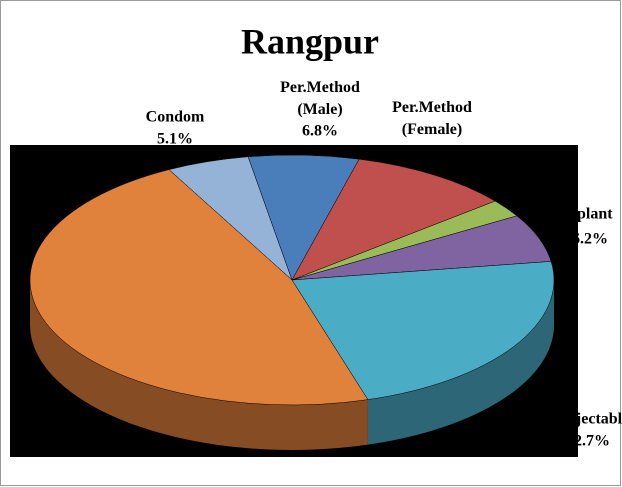 The width and height of the screenshot is (622, 487). What do you see at coordinates (175, 139) in the screenshot?
I see `value-label: 5.1%` at bounding box center [175, 139].